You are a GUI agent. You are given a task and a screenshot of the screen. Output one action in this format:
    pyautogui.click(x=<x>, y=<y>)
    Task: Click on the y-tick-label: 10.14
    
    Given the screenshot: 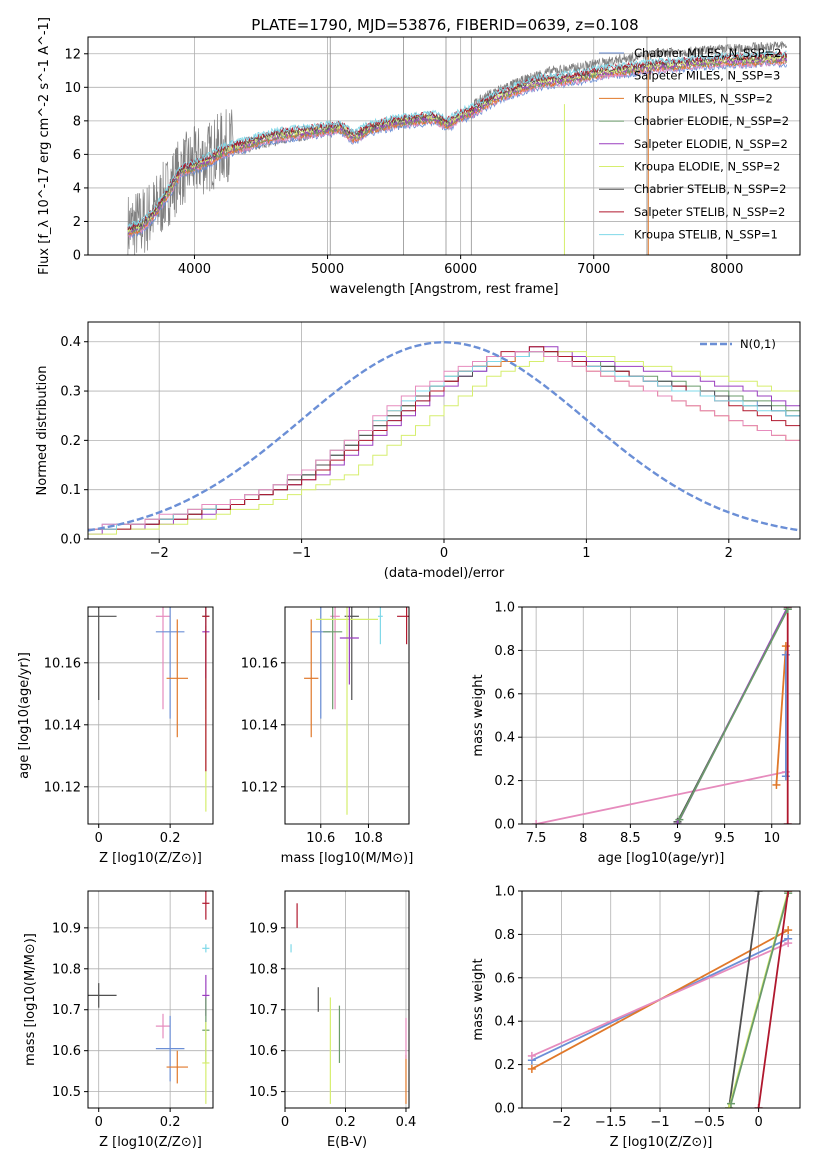 What is the action you would take?
    pyautogui.click(x=259, y=725)
    